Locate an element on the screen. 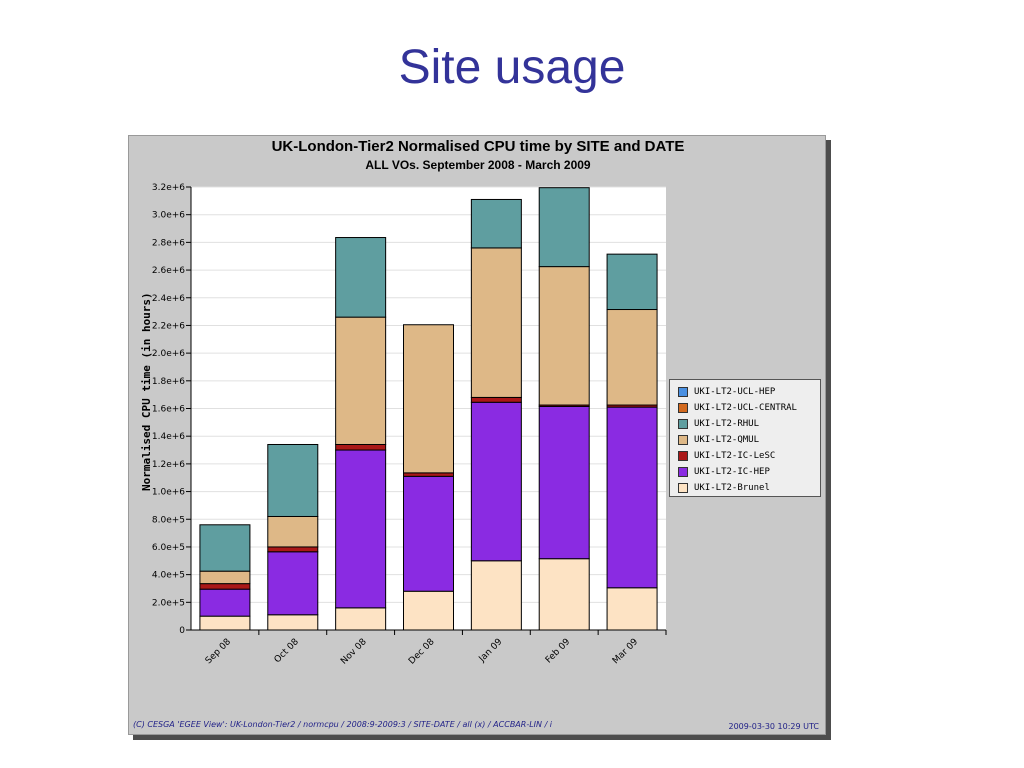 The height and width of the screenshot is (768, 1024). y-tick-label: 0 is located at coordinates (182, 631).